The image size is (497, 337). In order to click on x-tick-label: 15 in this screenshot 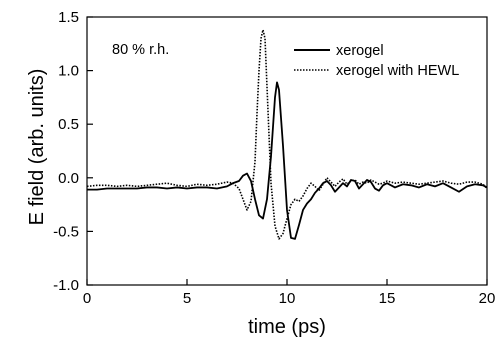, I will do `click(387, 298)`.